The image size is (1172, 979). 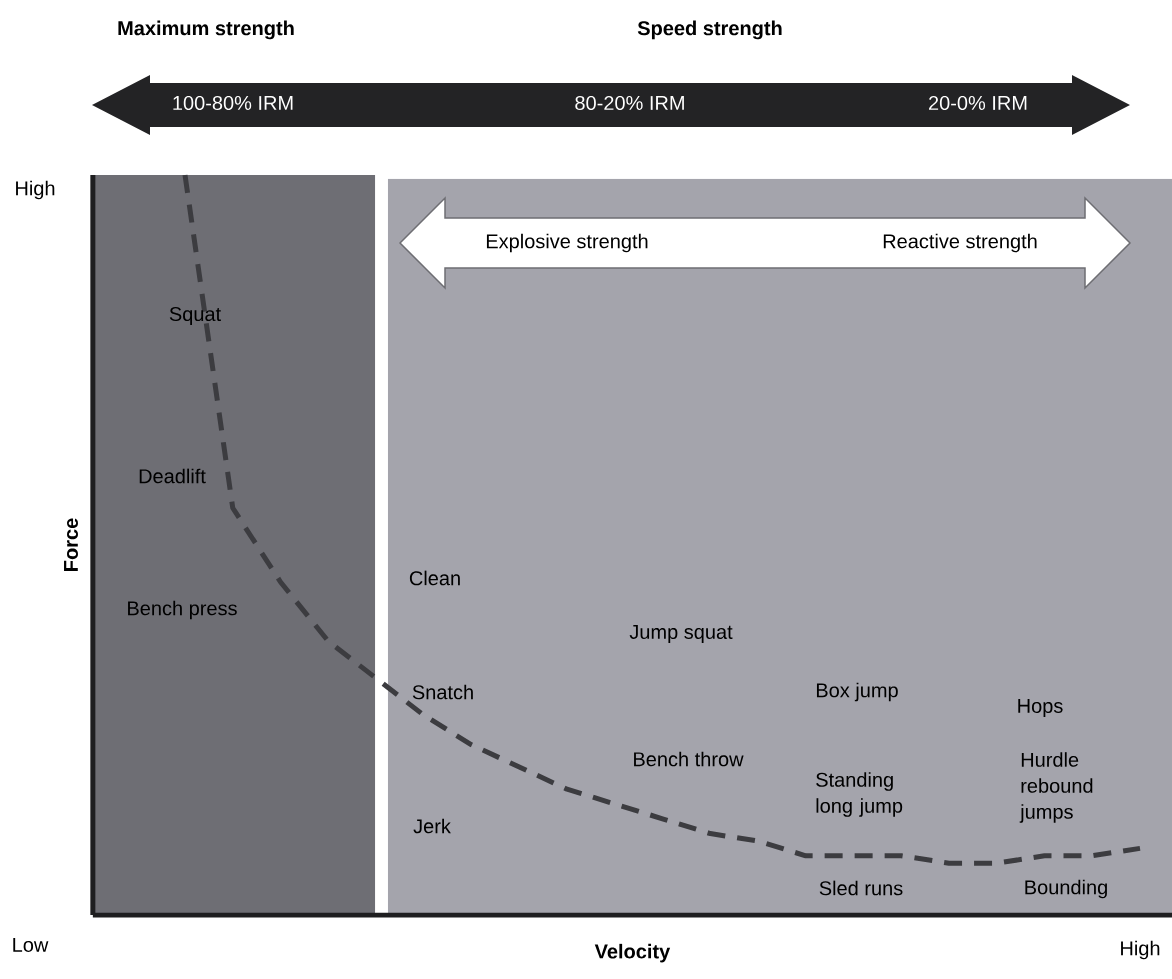 I want to click on annotation: Sled runs, so click(x=861, y=888).